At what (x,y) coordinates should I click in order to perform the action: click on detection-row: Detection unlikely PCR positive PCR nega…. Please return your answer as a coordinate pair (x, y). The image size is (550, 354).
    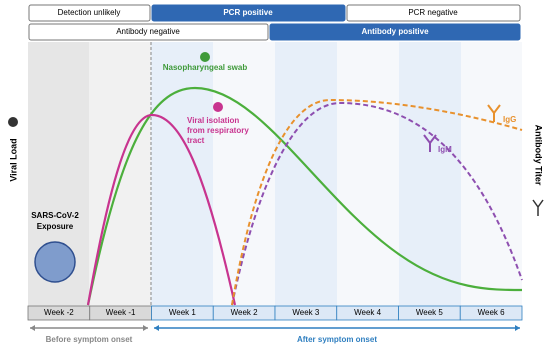
    Looking at the image, I should click on (274, 13).